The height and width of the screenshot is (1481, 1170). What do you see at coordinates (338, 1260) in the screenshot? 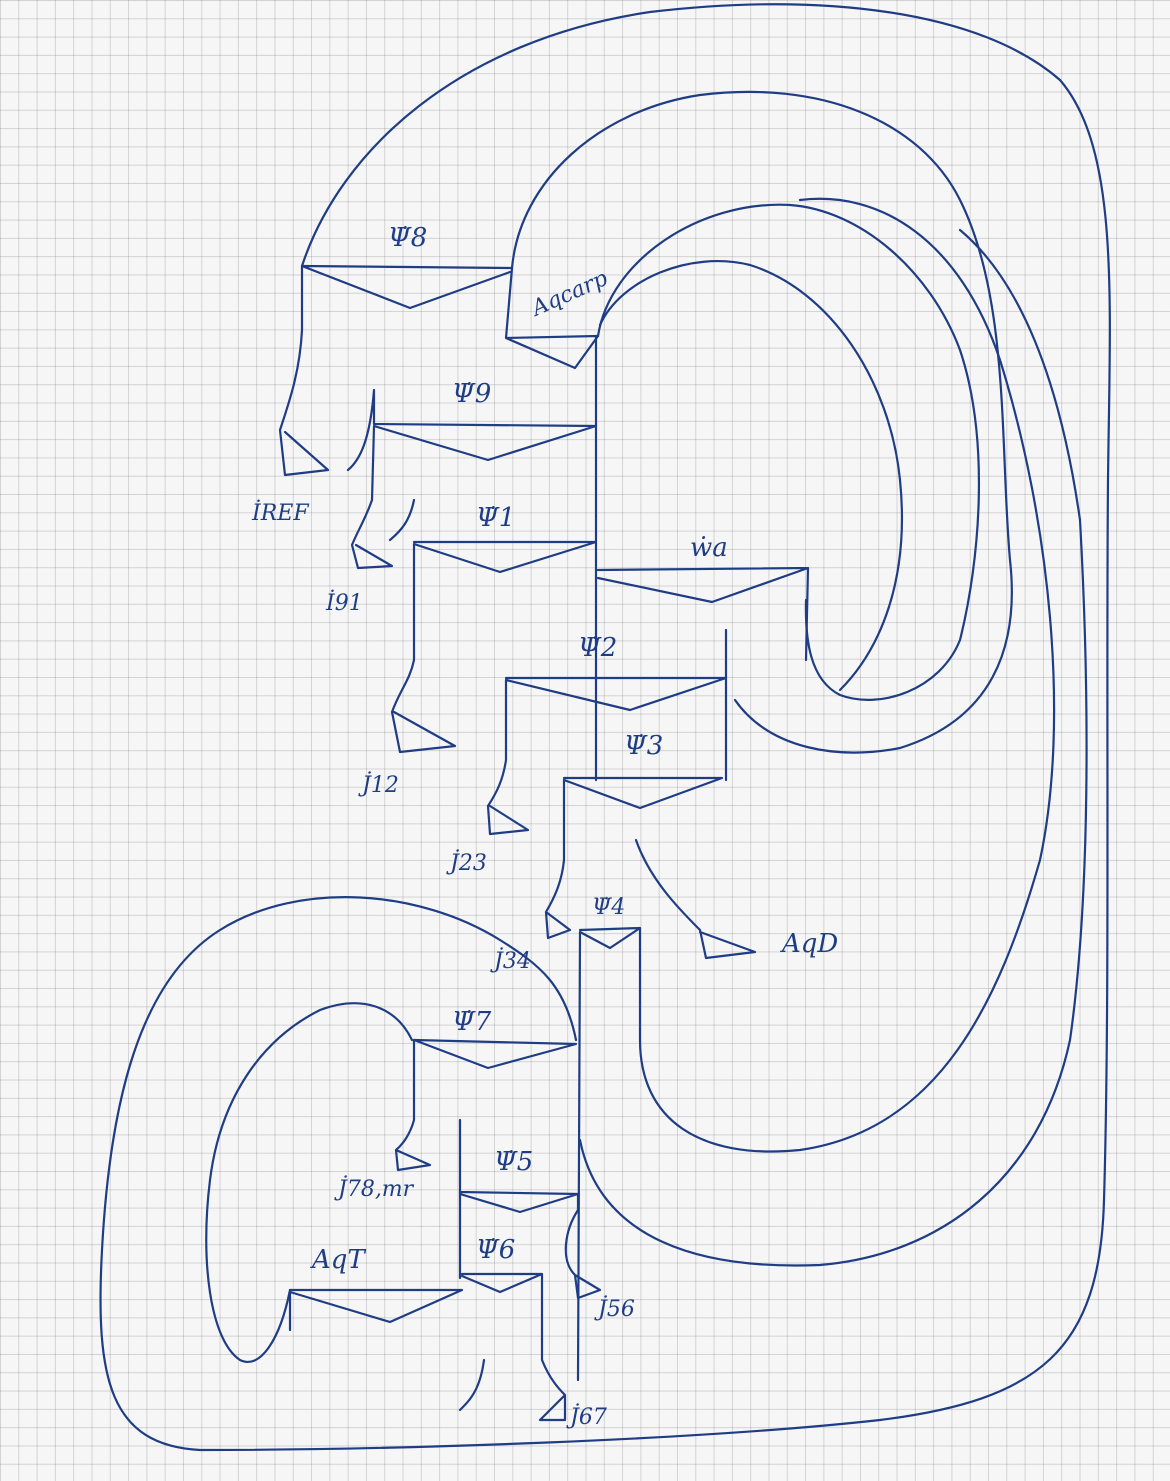
I see `aqt-label: AqT` at bounding box center [338, 1260].